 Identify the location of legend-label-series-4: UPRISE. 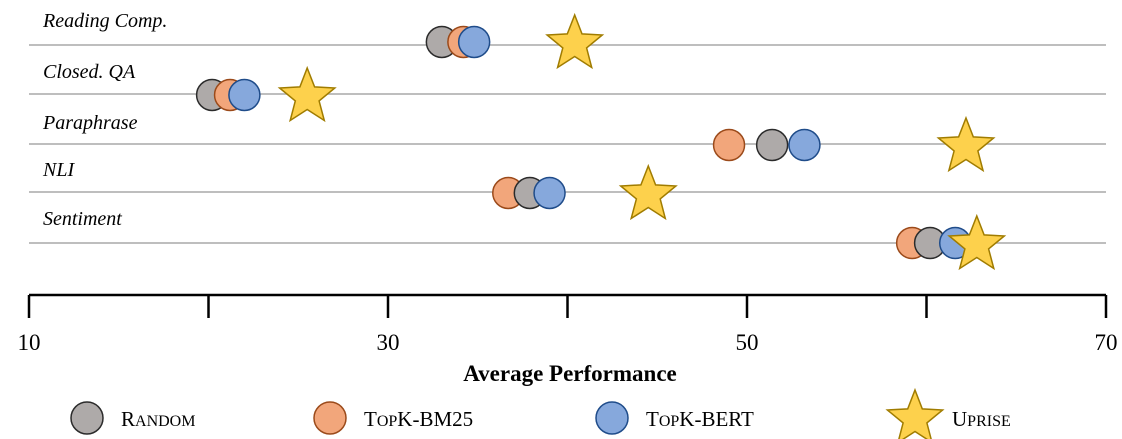
(981, 419).